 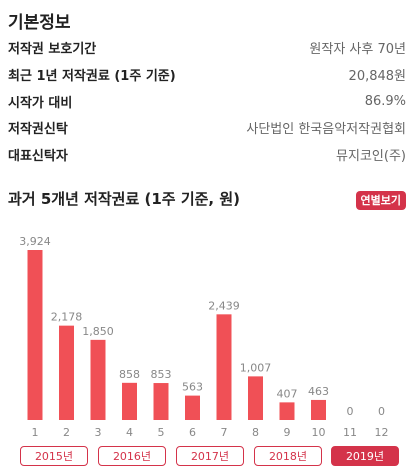 I want to click on info-row-vs-start-price: 시작가 대비 86.9%, so click(x=207, y=101).